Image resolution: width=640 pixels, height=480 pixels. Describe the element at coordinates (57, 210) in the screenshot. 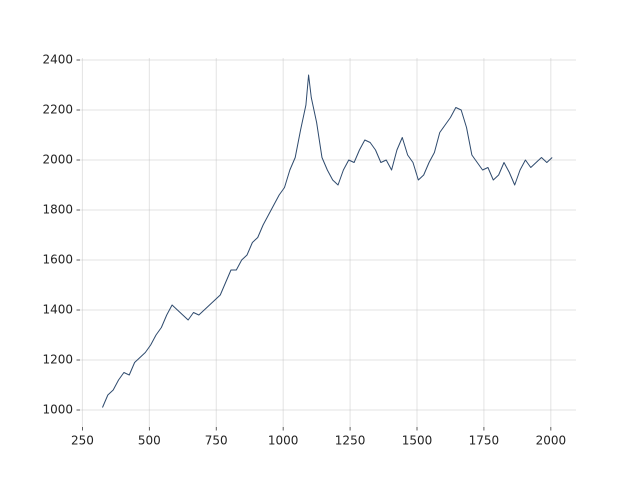

I see `y-tick-label: 1800` at that location.